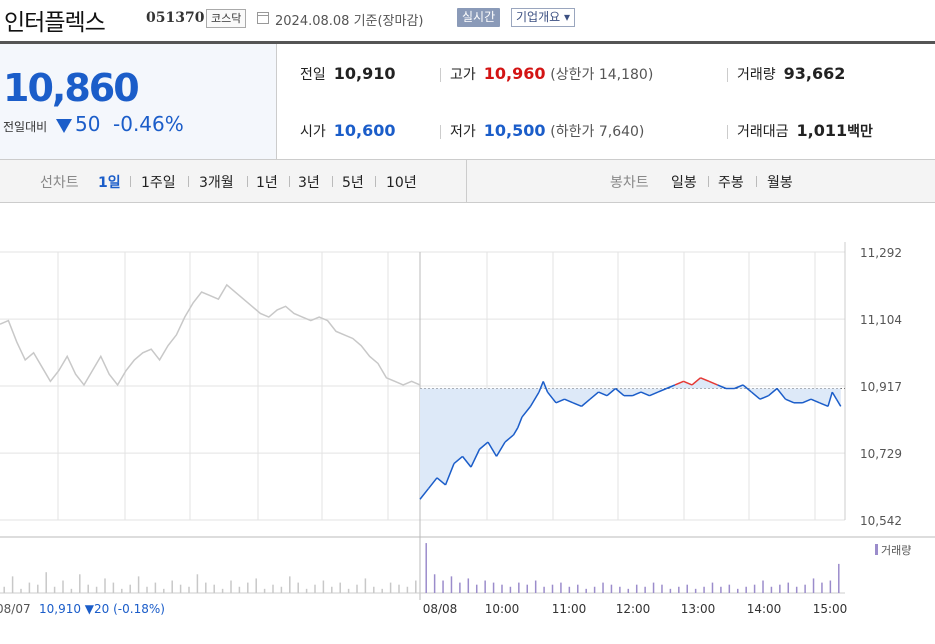 This screenshot has width=935, height=644. Describe the element at coordinates (514, 130) in the screenshot. I see `low-value: 10,500` at that location.